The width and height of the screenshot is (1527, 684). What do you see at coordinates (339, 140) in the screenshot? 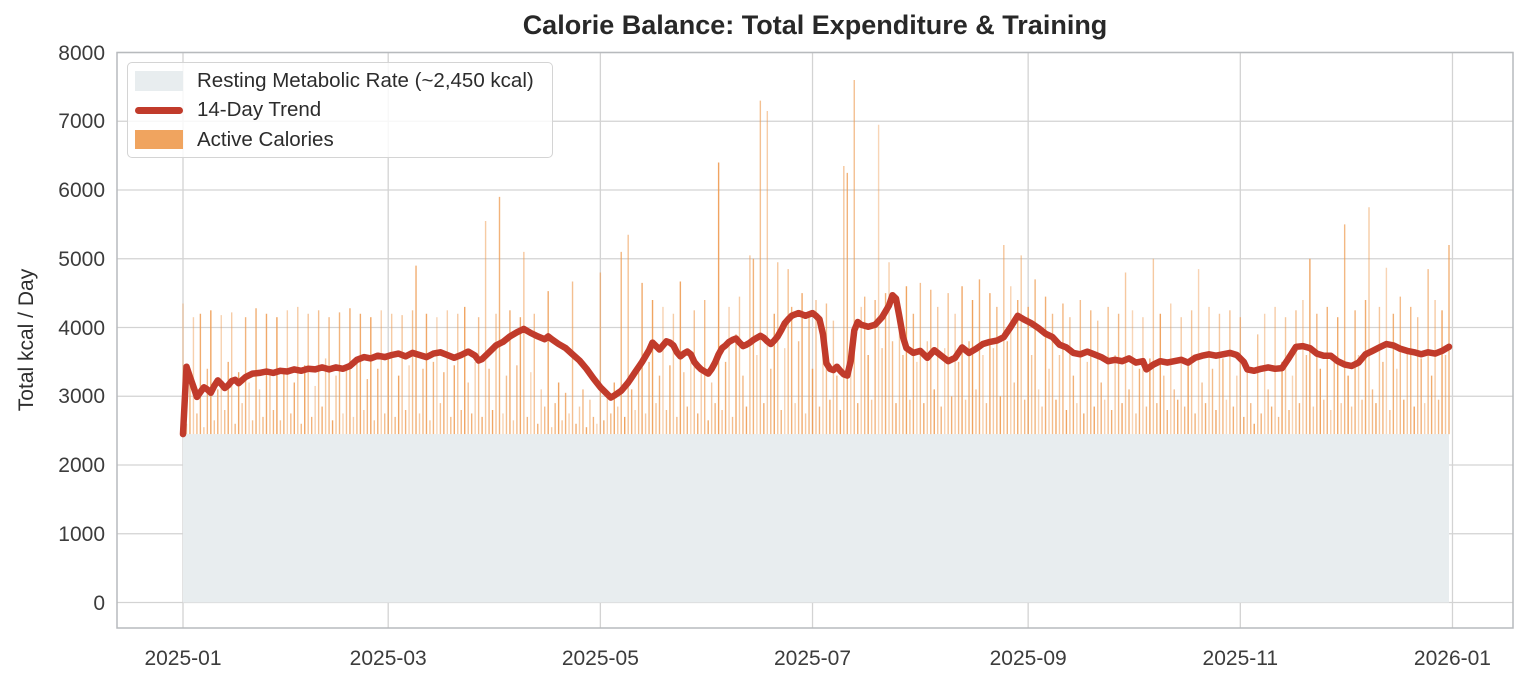
I see `legend-item-active: Active Calories` at bounding box center [339, 140].